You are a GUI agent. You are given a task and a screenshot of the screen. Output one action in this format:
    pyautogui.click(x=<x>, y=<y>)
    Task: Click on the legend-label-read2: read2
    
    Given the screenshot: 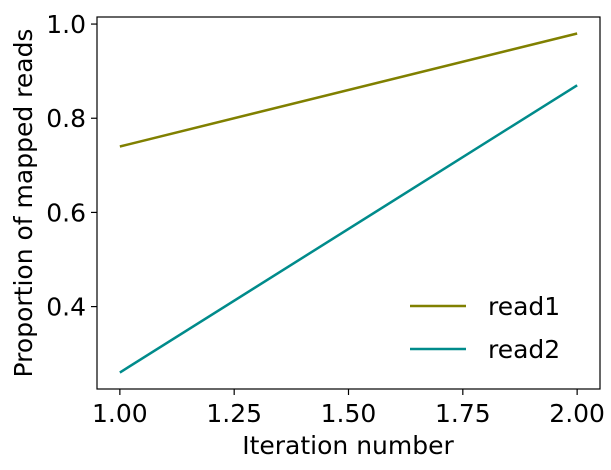 What is the action you would take?
    pyautogui.click(x=524, y=349)
    